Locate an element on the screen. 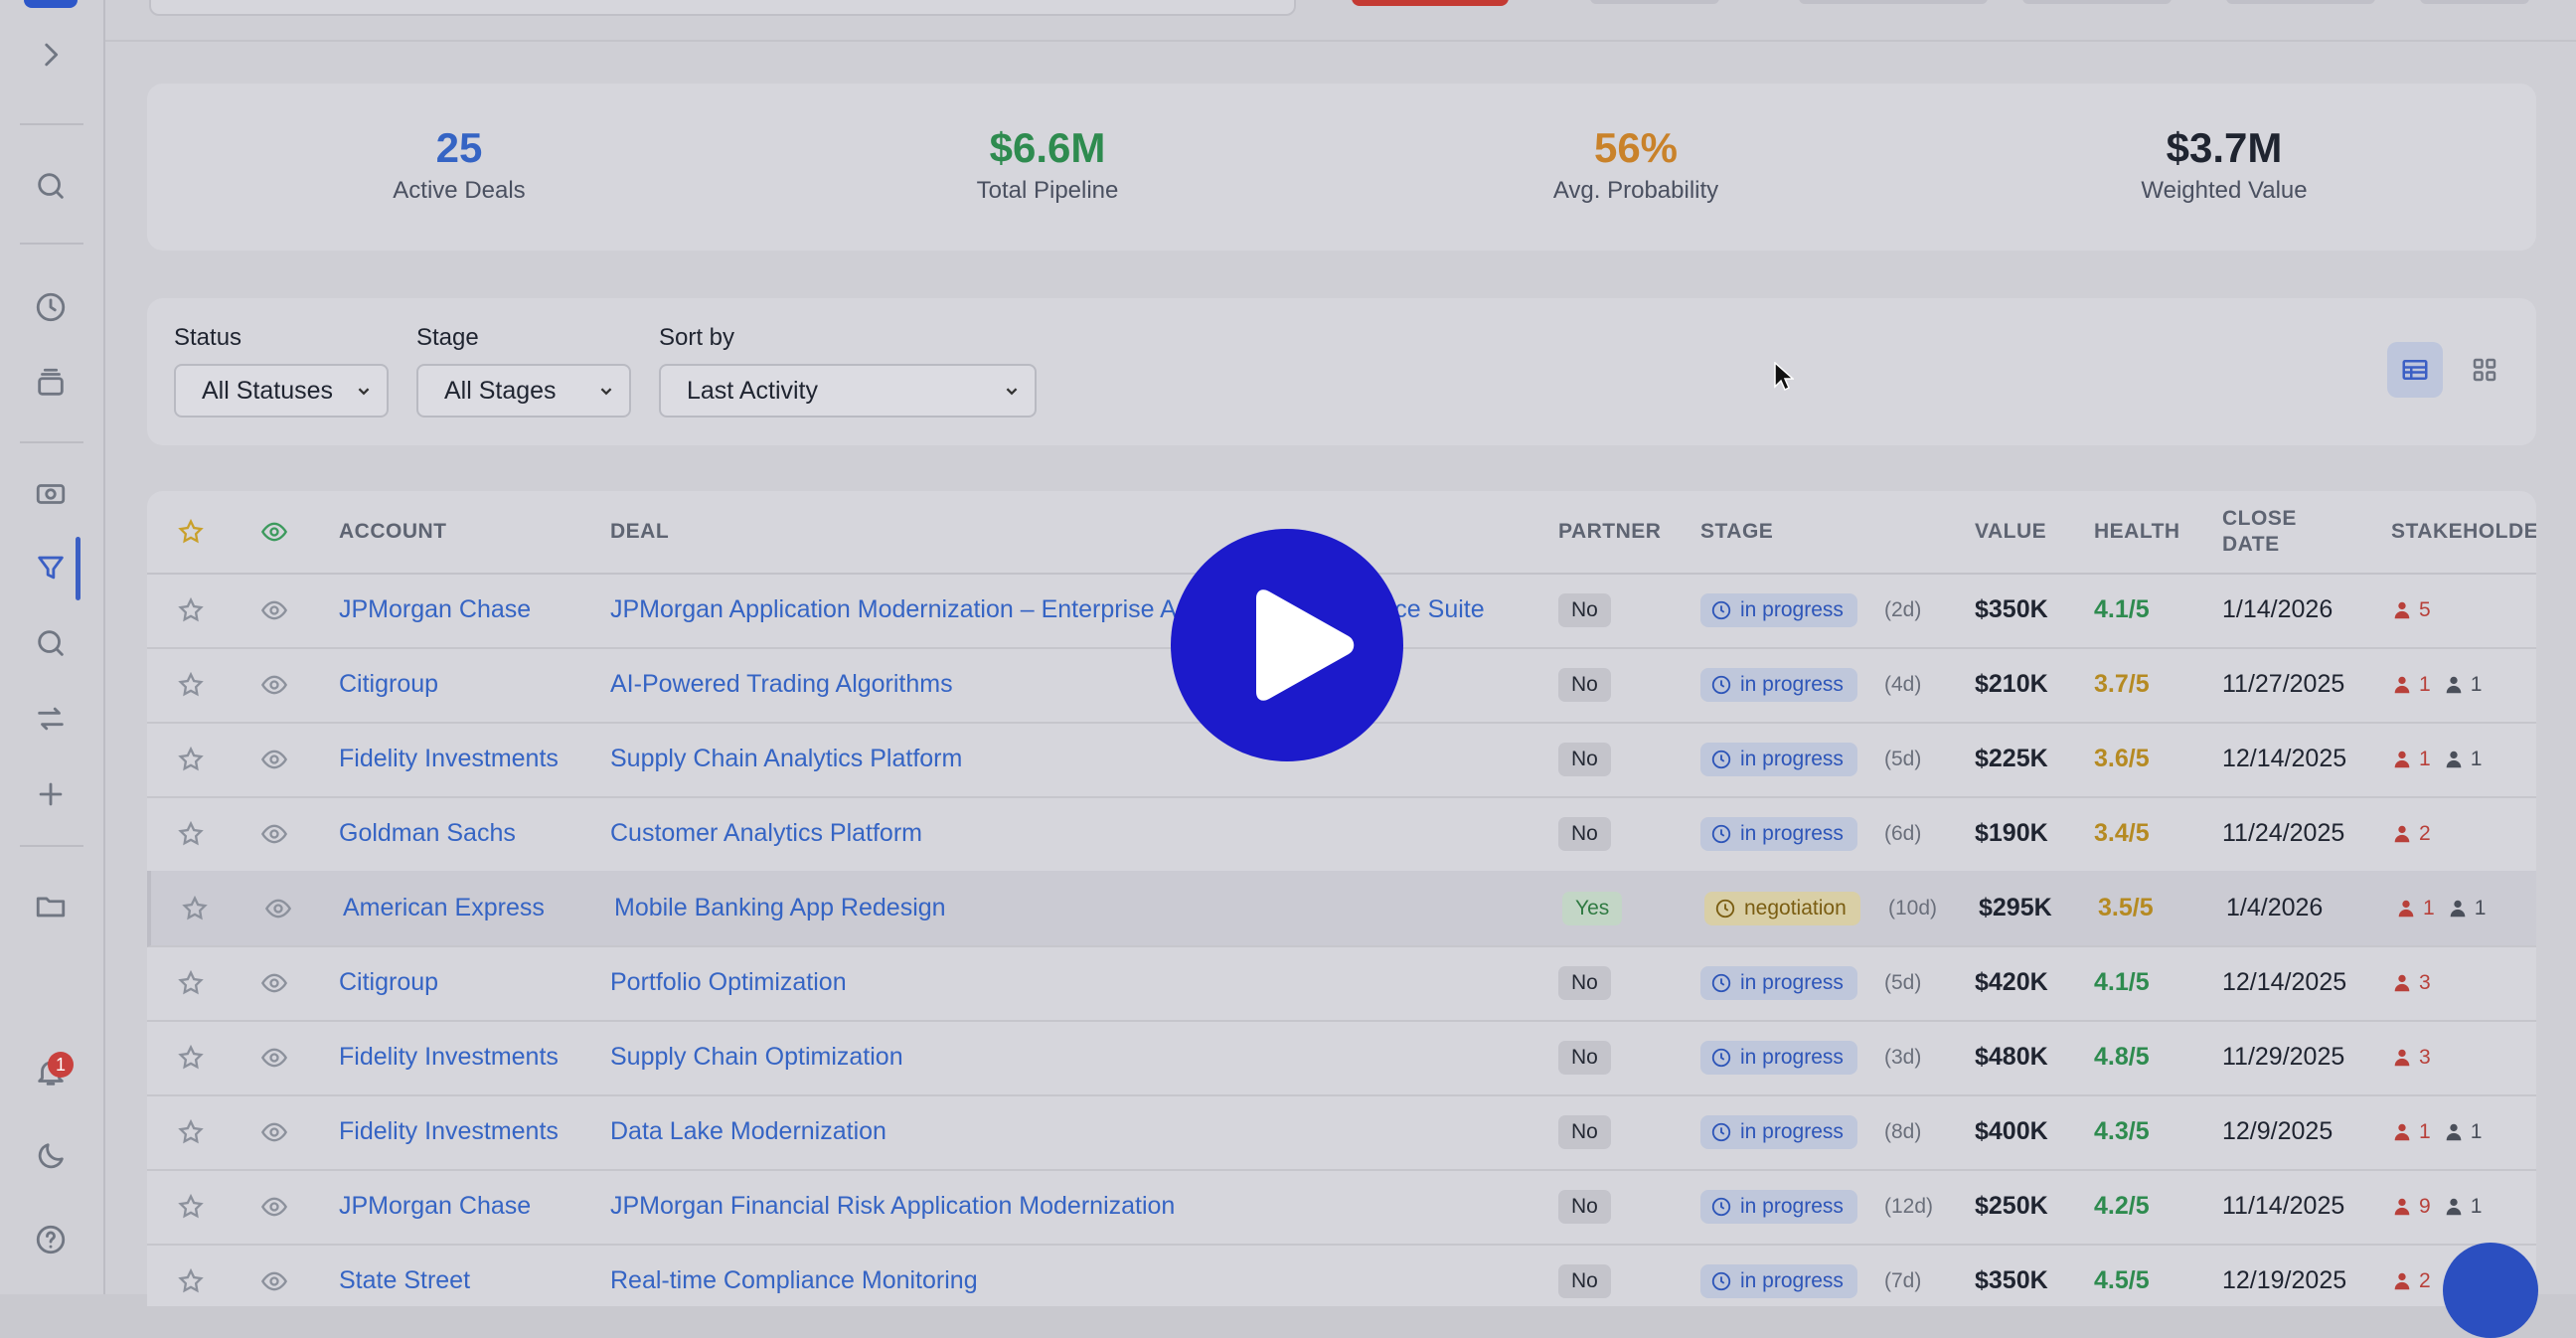  star-column-icon is located at coordinates (191, 532).